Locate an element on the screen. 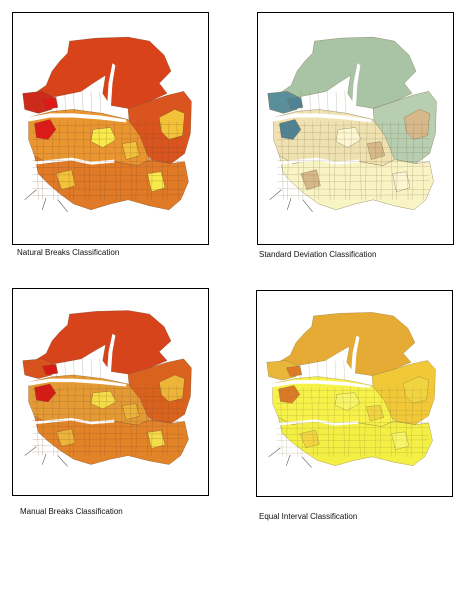  equal-interval-map is located at coordinates (351, 390).